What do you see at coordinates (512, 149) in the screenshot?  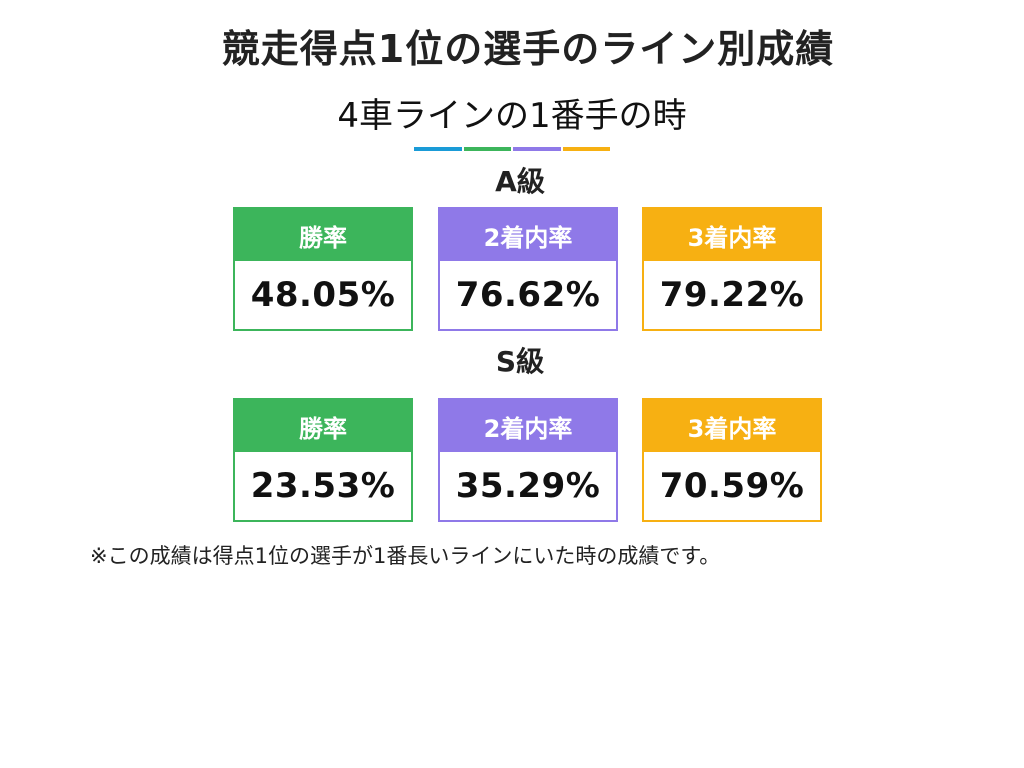 I see `color-divider` at bounding box center [512, 149].